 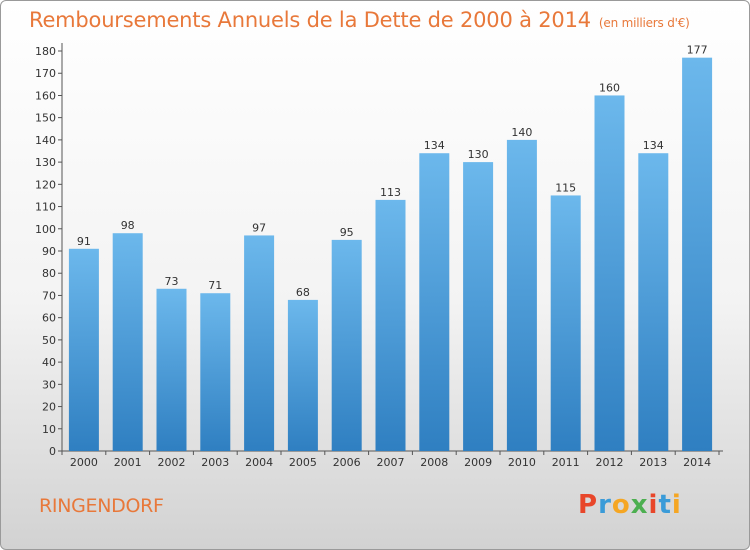 What do you see at coordinates (478, 154) in the screenshot?
I see `bar-value-label: 130` at bounding box center [478, 154].